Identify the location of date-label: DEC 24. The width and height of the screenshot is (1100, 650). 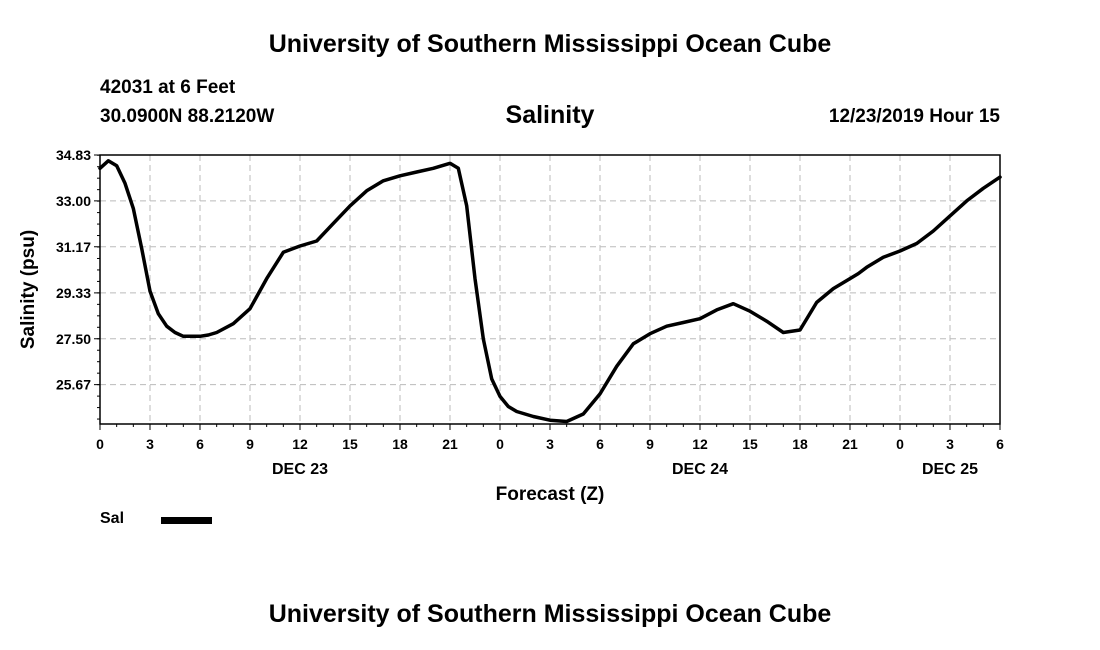
(700, 469).